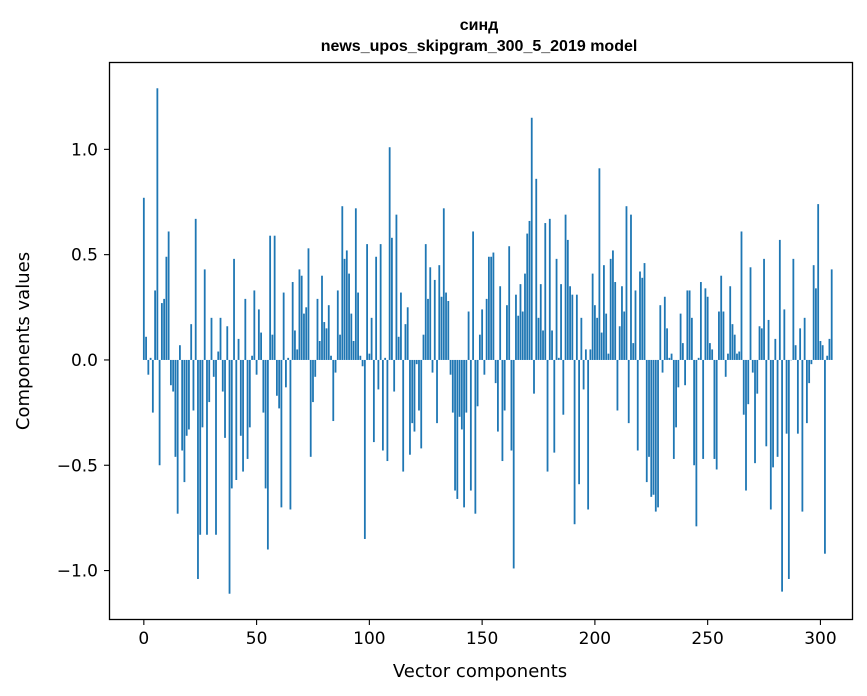  I want to click on y-tick-label: 1.0, so click(84, 150).